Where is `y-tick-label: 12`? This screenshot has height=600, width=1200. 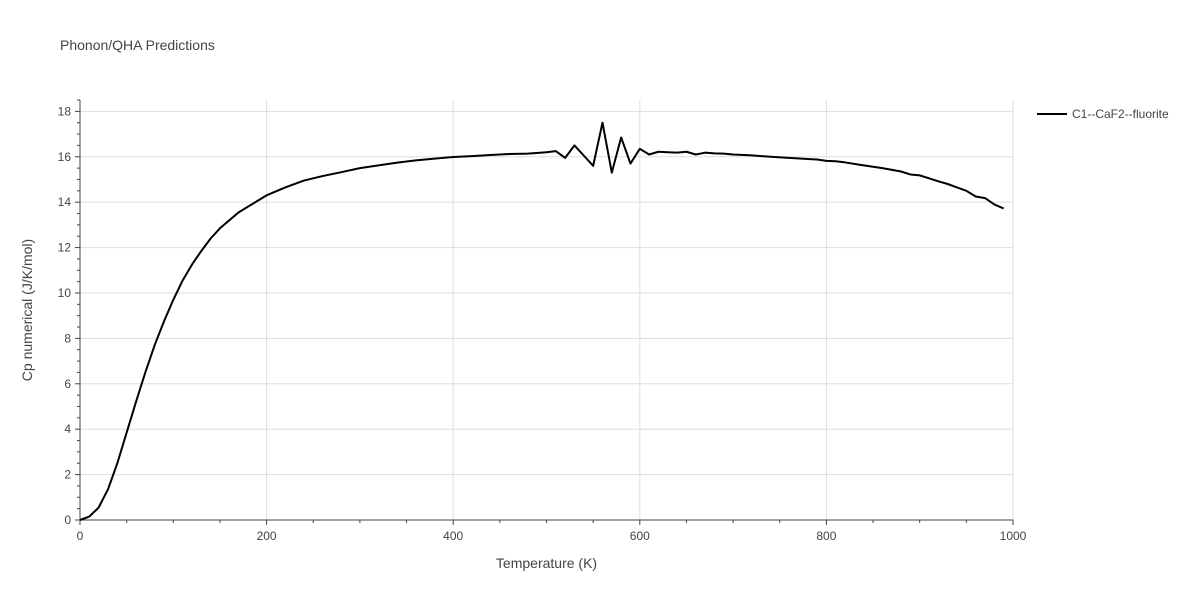 y-tick-label: 12 is located at coordinates (65, 248).